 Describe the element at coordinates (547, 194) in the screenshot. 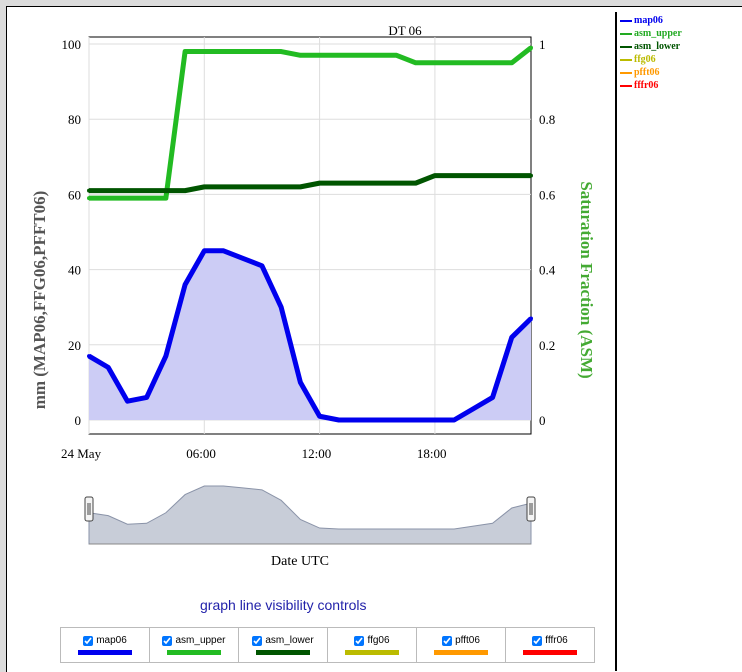

I see `y-right-tick-label: 0.6` at that location.